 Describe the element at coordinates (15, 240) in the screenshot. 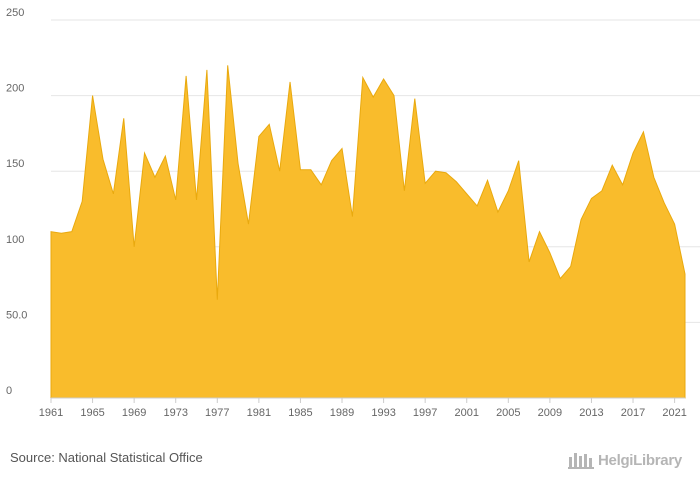

I see `y-tick-label: 100` at that location.